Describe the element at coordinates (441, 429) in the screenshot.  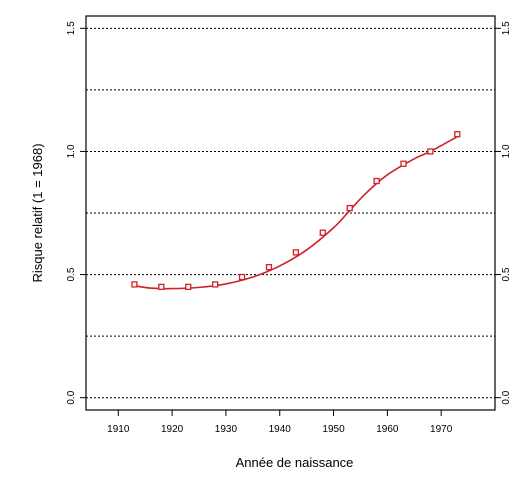
I see `x-tick-label: 1970` at that location.